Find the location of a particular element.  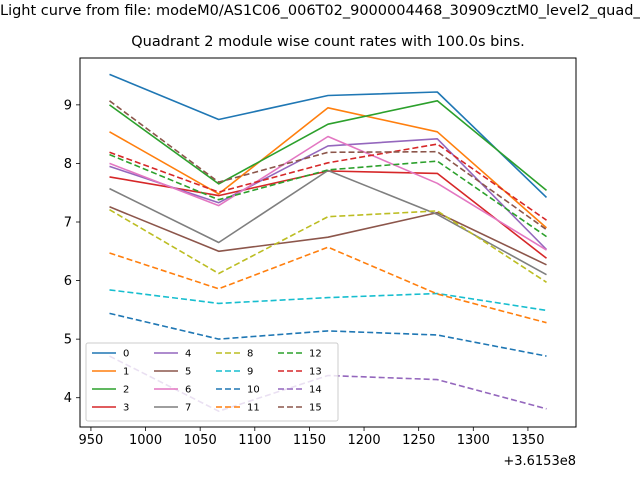

legend-label-13: 13 is located at coordinates (315, 372).